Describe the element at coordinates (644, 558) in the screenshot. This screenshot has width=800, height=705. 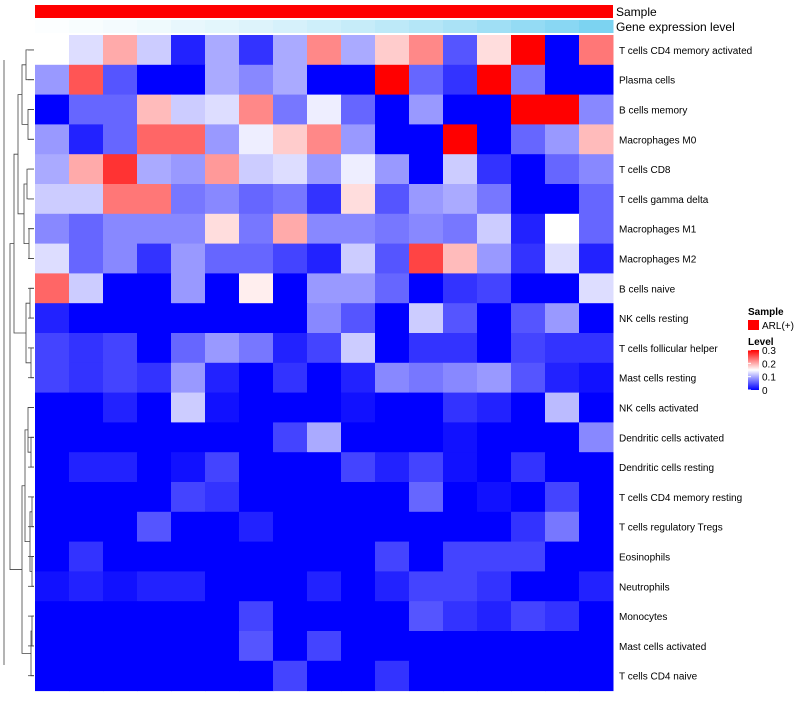
I see `row-label: Eosinophils` at that location.